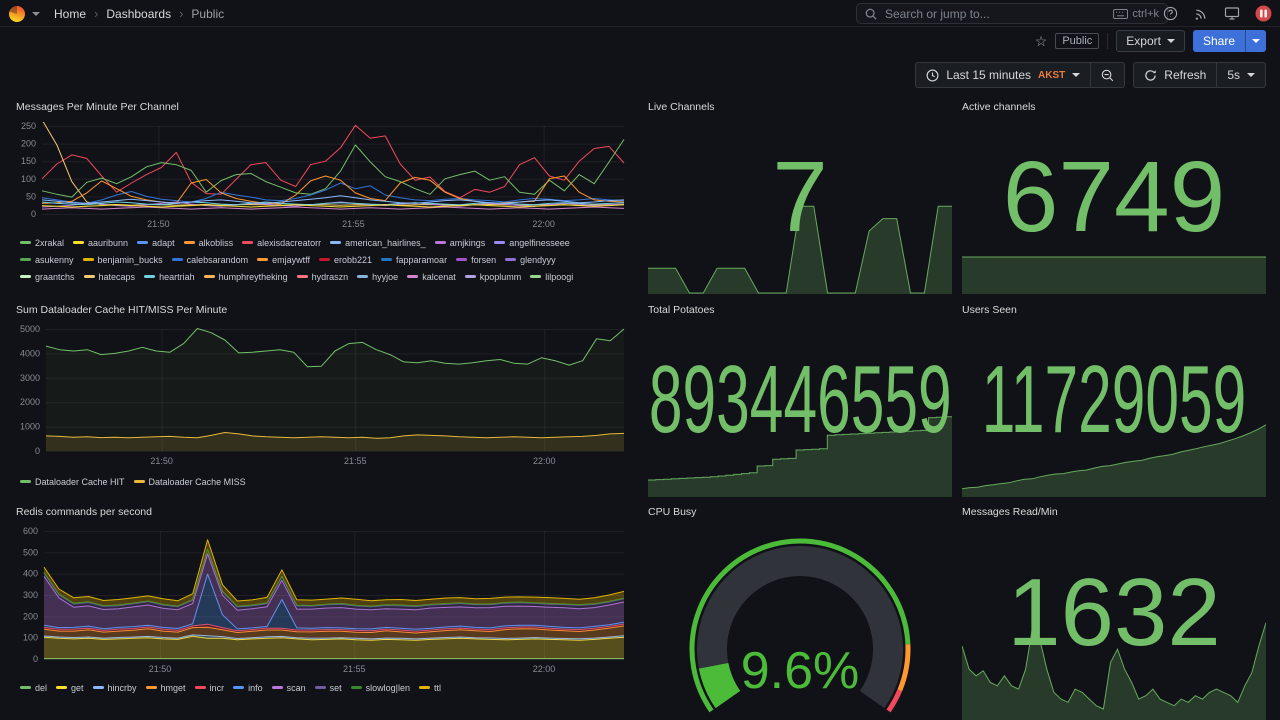  I want to click on legend-item: scan, so click(288, 687).